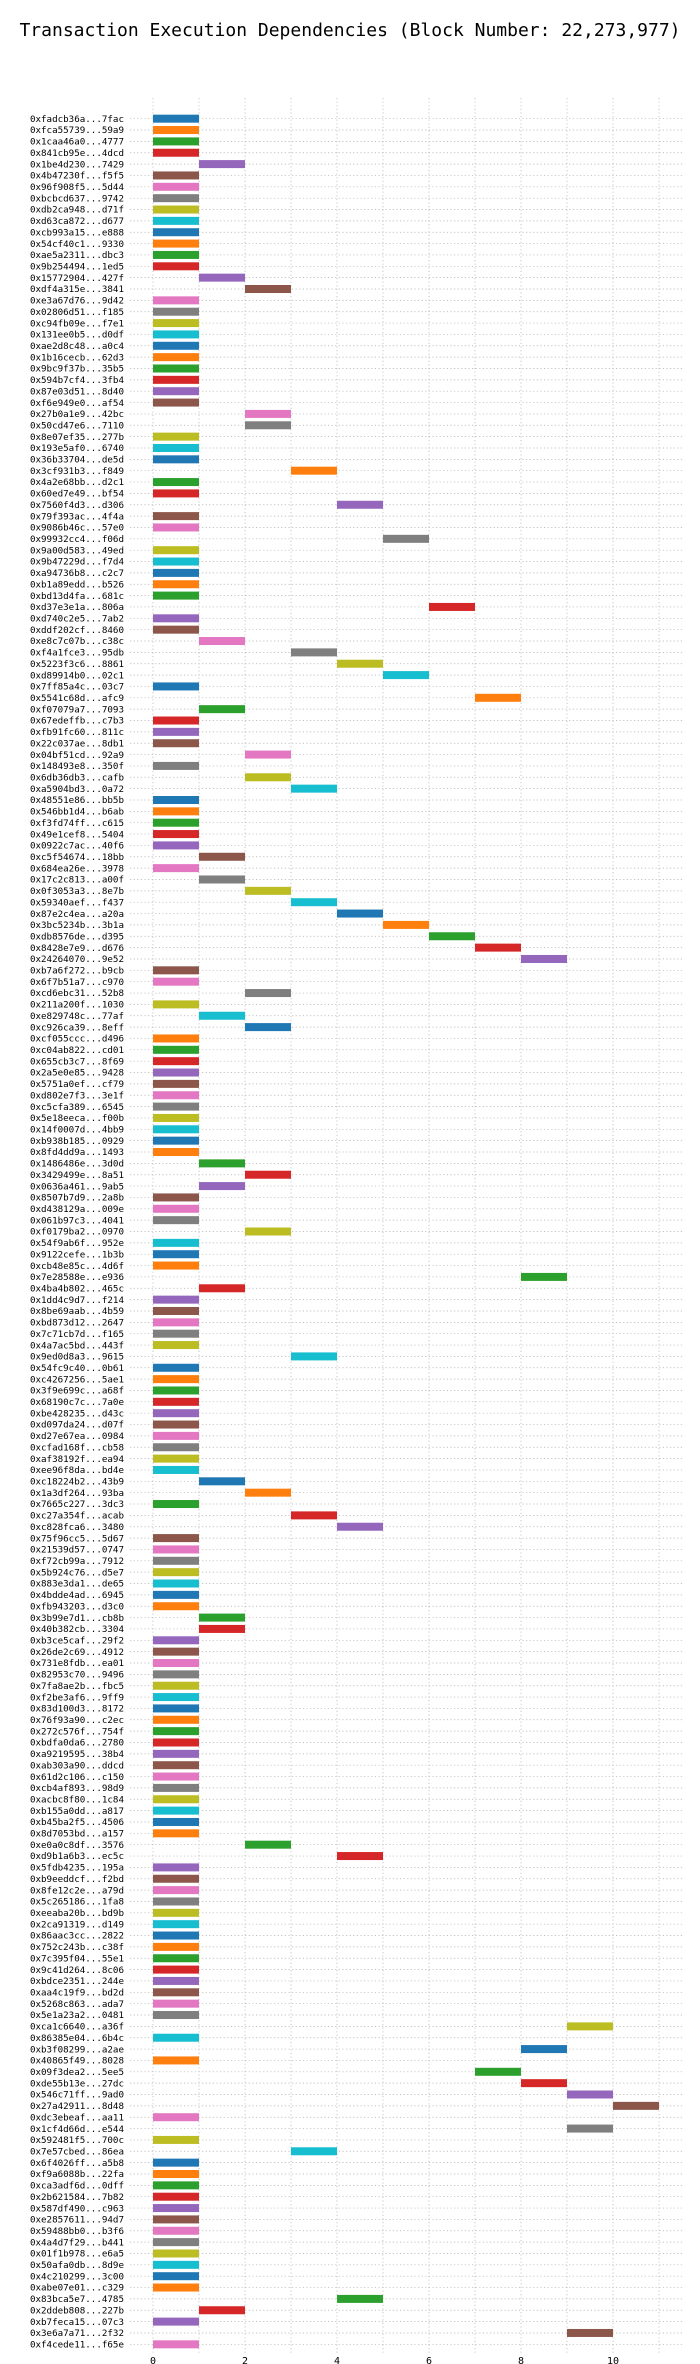  What do you see at coordinates (77, 1323) in the screenshot?
I see `y-tick-label: 0xbd873d12...2647` at bounding box center [77, 1323].